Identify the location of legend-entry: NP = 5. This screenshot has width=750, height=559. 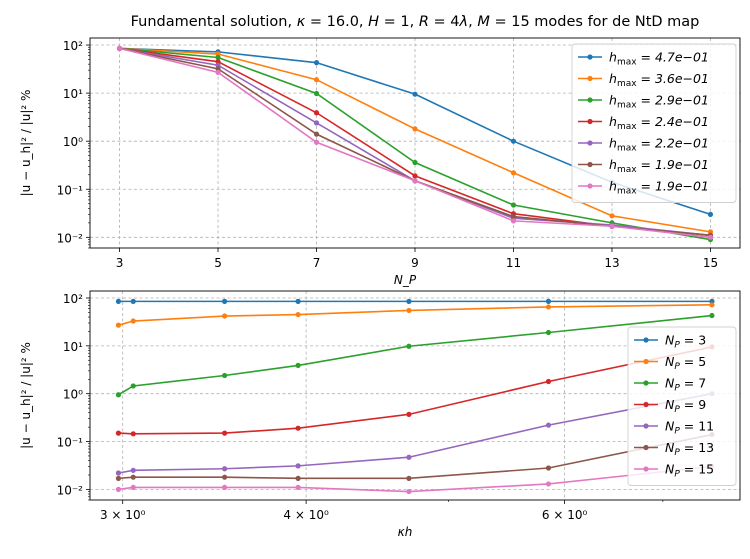
(670, 363).